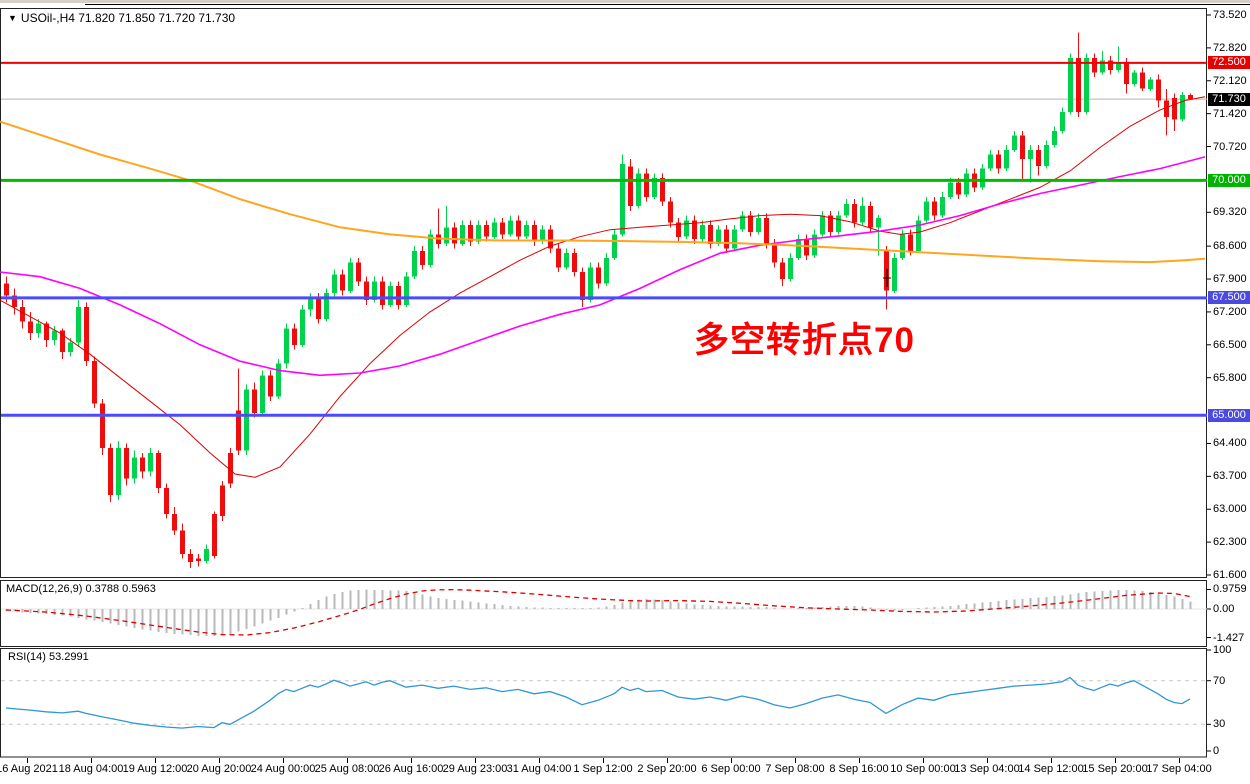 The image size is (1250, 784). What do you see at coordinates (91, 769) in the screenshot?
I see `time-axis-label: 18 Aug 04:00` at bounding box center [91, 769].